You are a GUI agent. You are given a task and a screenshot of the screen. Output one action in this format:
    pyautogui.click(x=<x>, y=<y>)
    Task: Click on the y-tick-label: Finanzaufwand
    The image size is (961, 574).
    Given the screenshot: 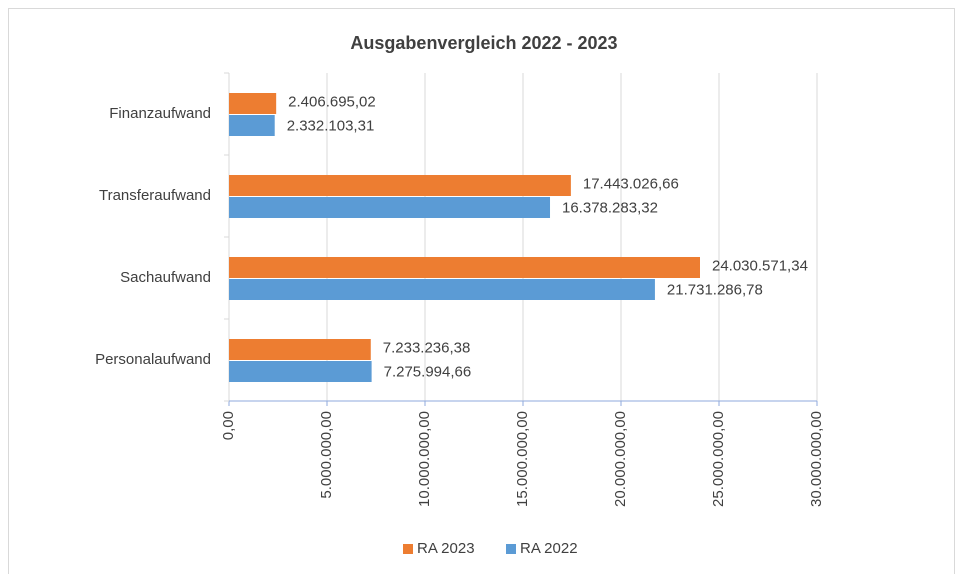 What is the action you would take?
    pyautogui.click(x=160, y=113)
    